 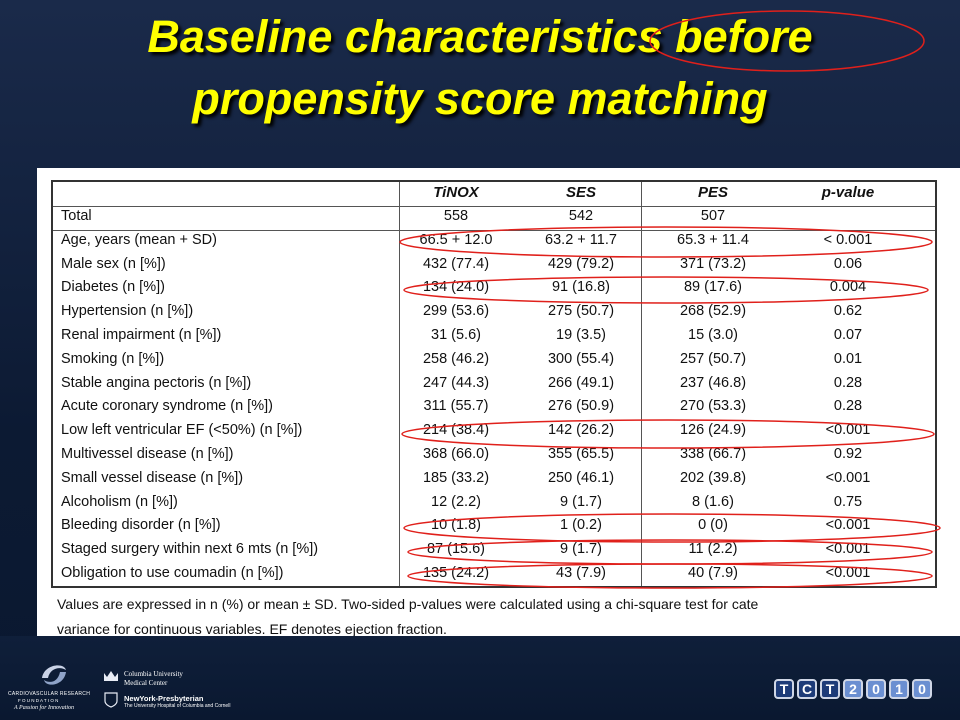 I want to click on table-row-label: Bleeding disorder (n [%]), so click(x=141, y=525).